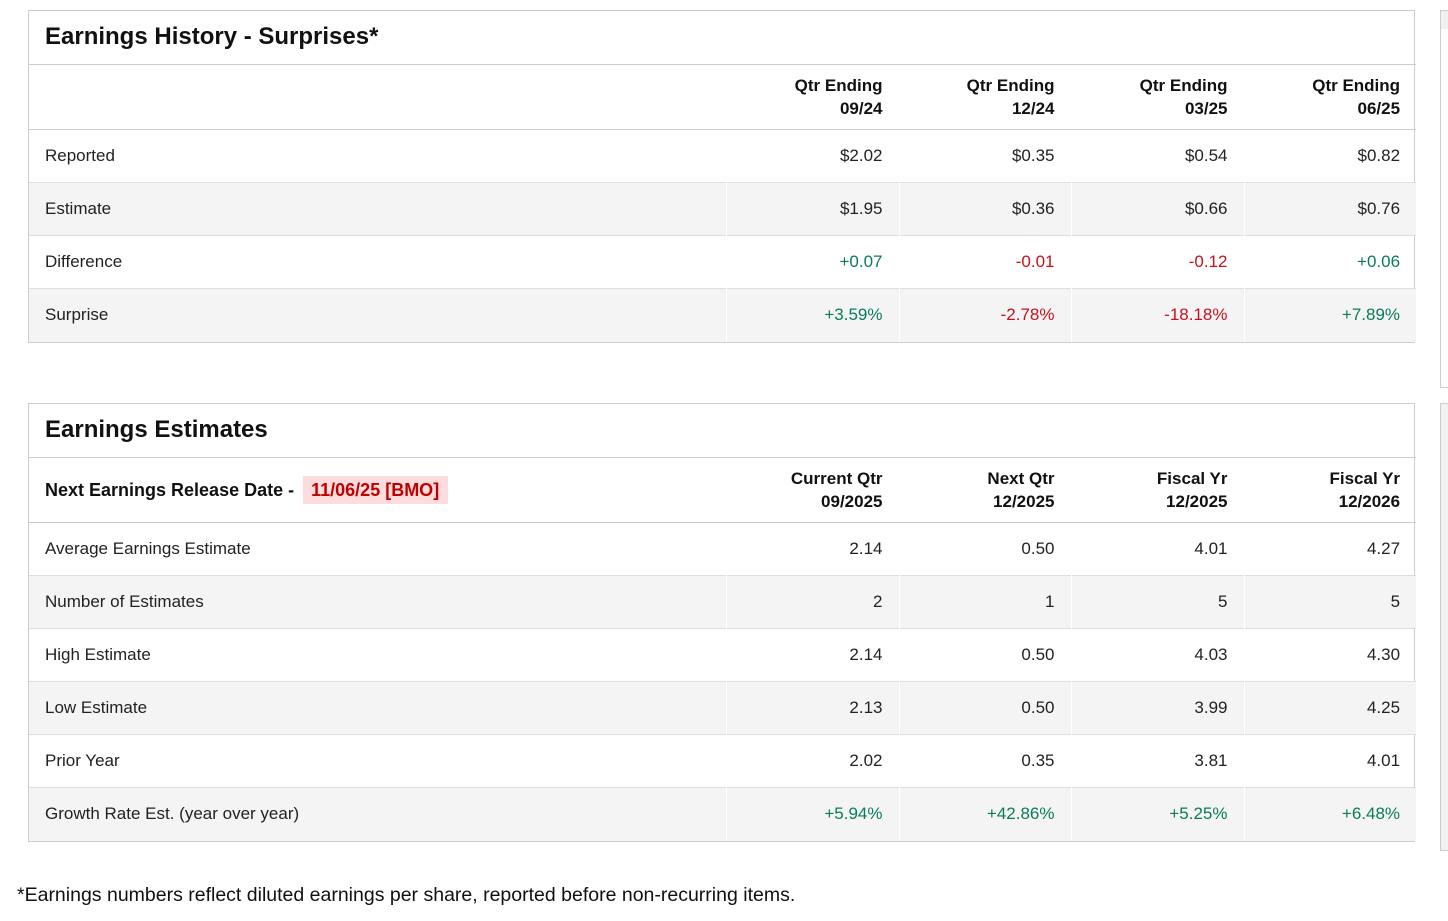 This screenshot has width=1448, height=921. I want to click on cell-value: 2.02, so click(812, 761).